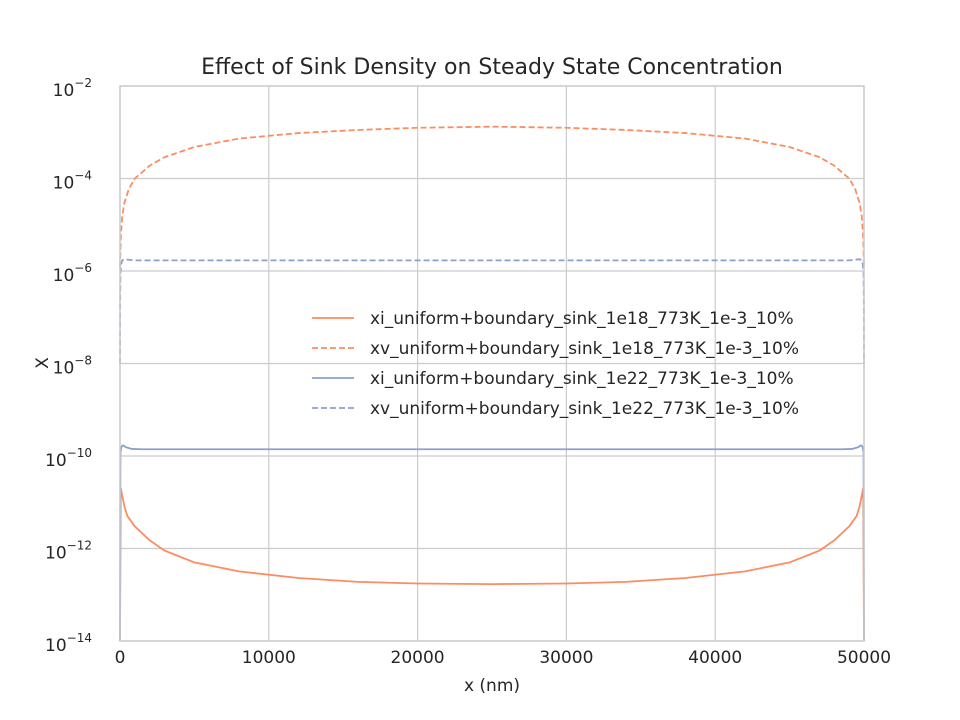 This screenshot has height=720, width=960. Describe the element at coordinates (492, 686) in the screenshot. I see `x-axis-label: x (nm)` at that location.